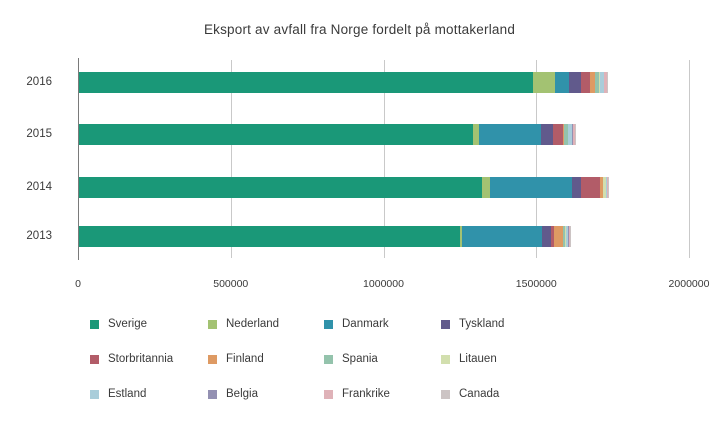 The width and height of the screenshot is (719, 425). I want to click on legend-label-nederland: Nederland, so click(253, 324).